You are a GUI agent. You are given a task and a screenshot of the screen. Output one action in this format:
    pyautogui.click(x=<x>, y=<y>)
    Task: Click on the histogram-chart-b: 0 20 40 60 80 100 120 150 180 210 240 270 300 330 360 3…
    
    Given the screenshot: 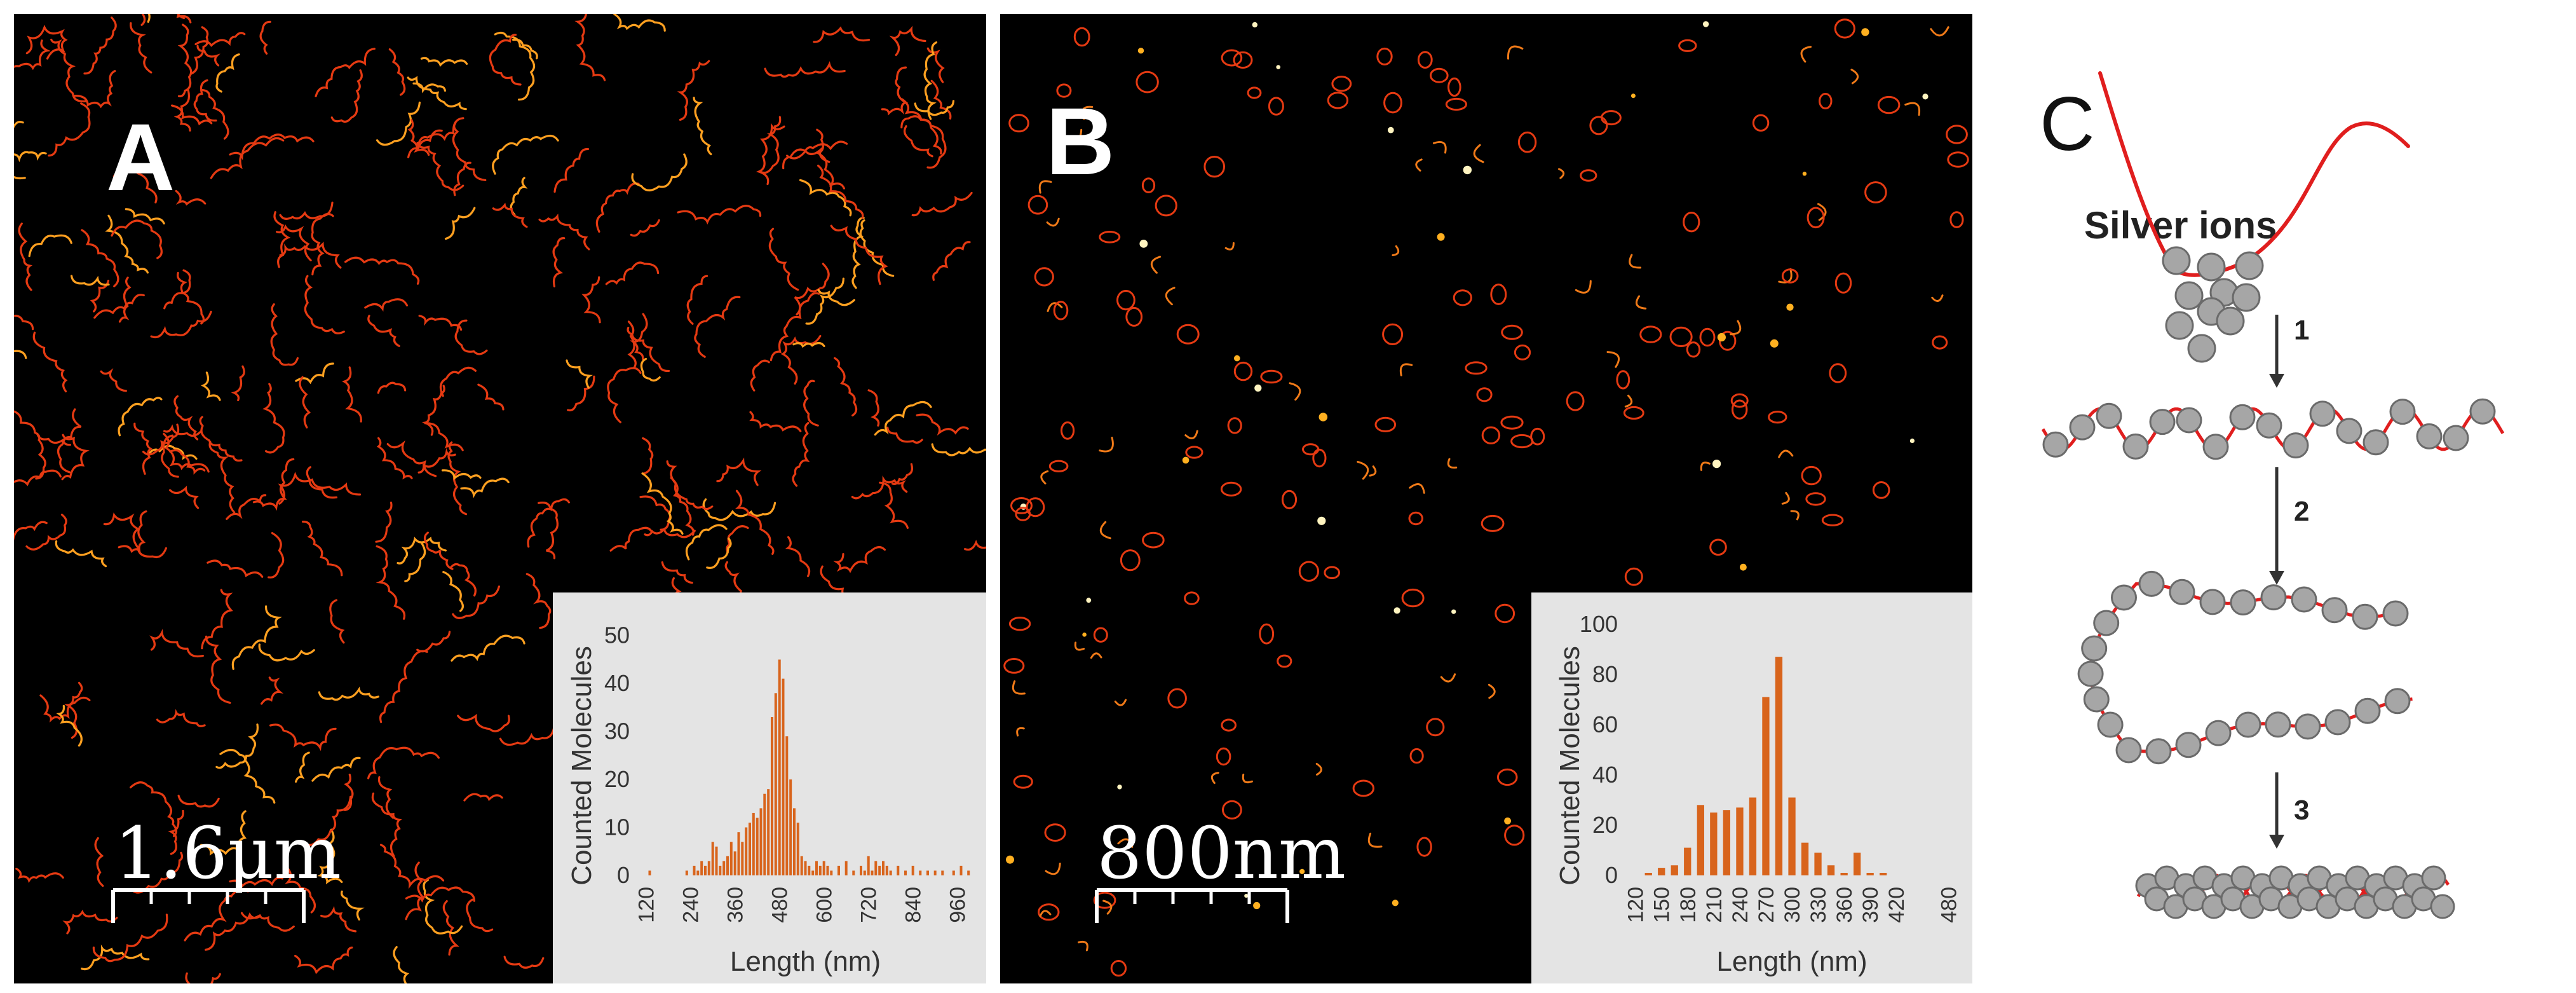 What is the action you would take?
    pyautogui.click(x=1757, y=794)
    